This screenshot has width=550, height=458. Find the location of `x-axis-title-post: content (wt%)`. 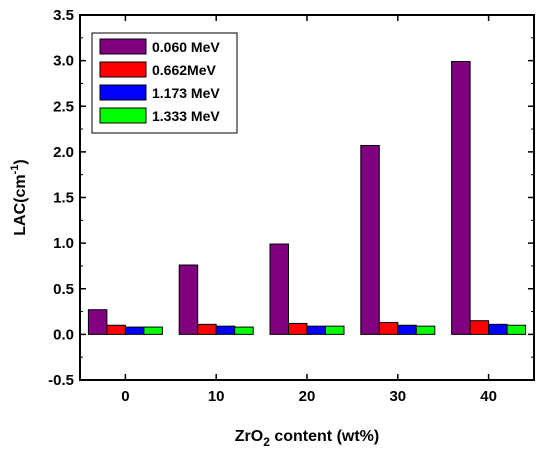

x-axis-title-post: content (wt%) is located at coordinates (324, 436).